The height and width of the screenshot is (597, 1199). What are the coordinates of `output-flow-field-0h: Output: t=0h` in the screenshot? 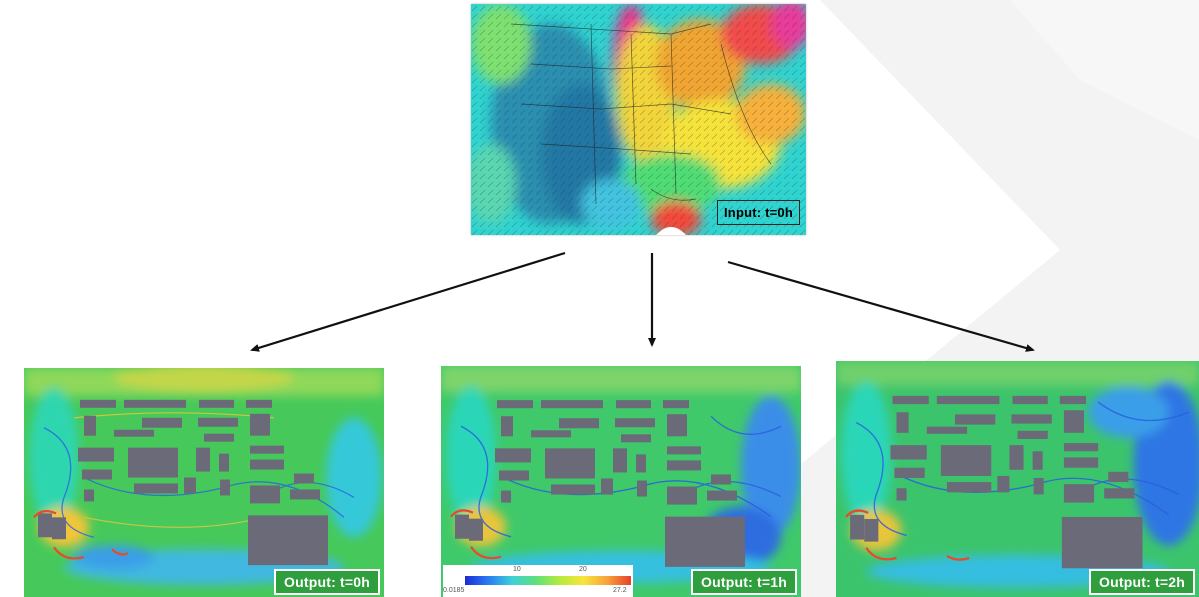 It's located at (204, 482).